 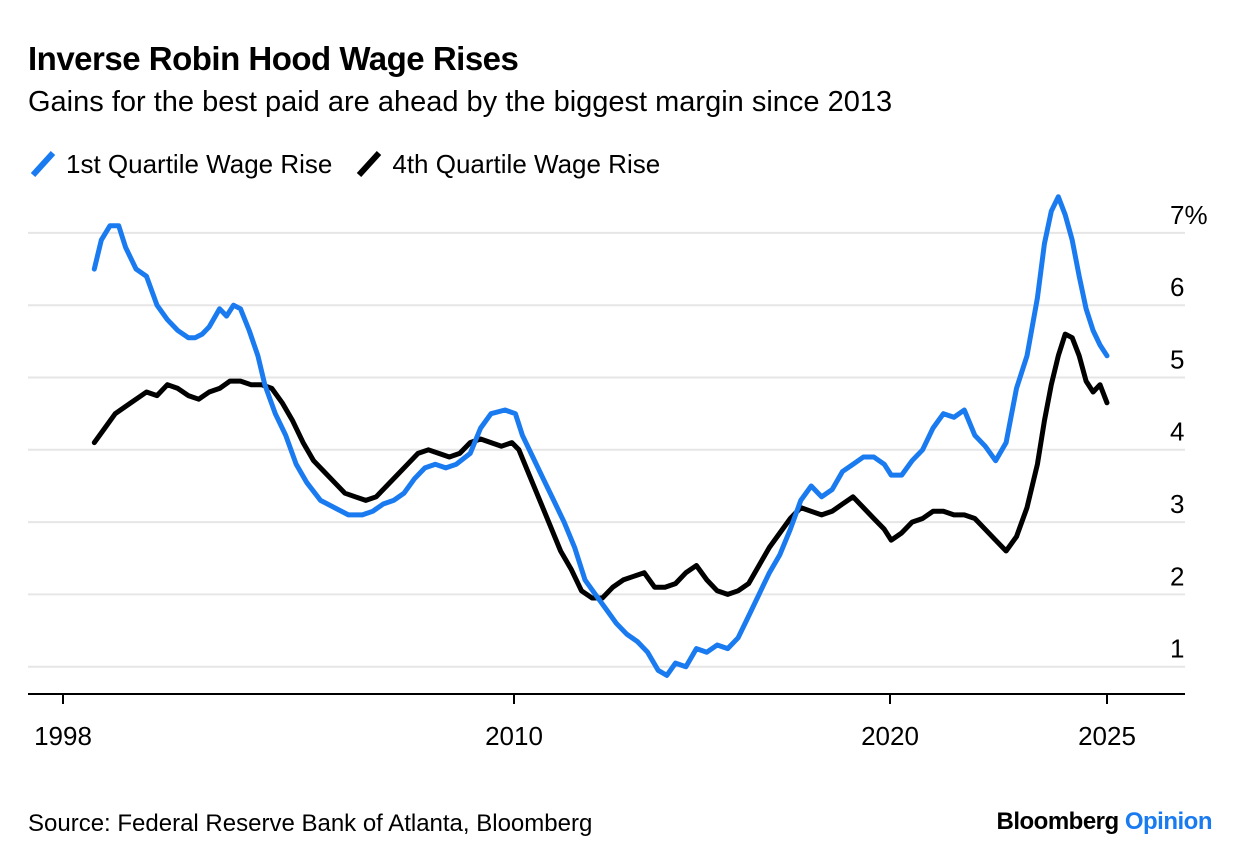 I want to click on chart-title: Inverse Robin Hood Wage Rises, so click(x=273, y=58).